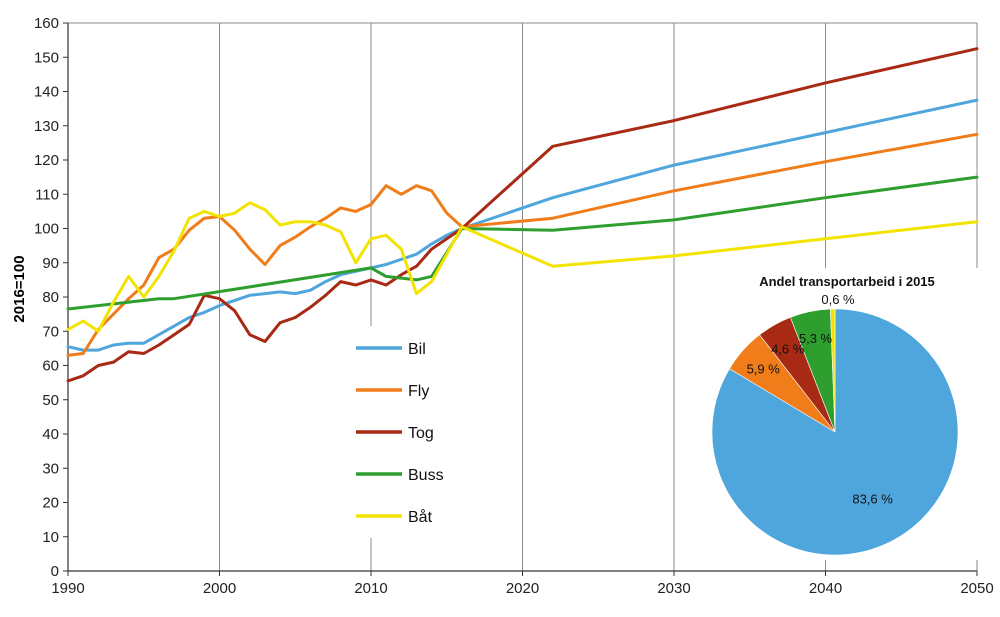 The height and width of the screenshot is (617, 1000). Describe the element at coordinates (426, 475) in the screenshot. I see `legend-label: Buss` at that location.